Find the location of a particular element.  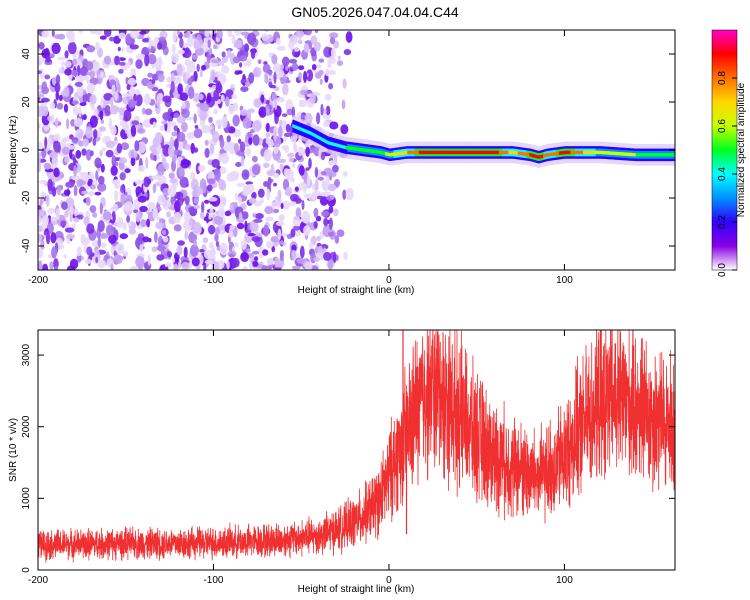

colorbar-tick-label: 0.2 is located at coordinates (722, 222).